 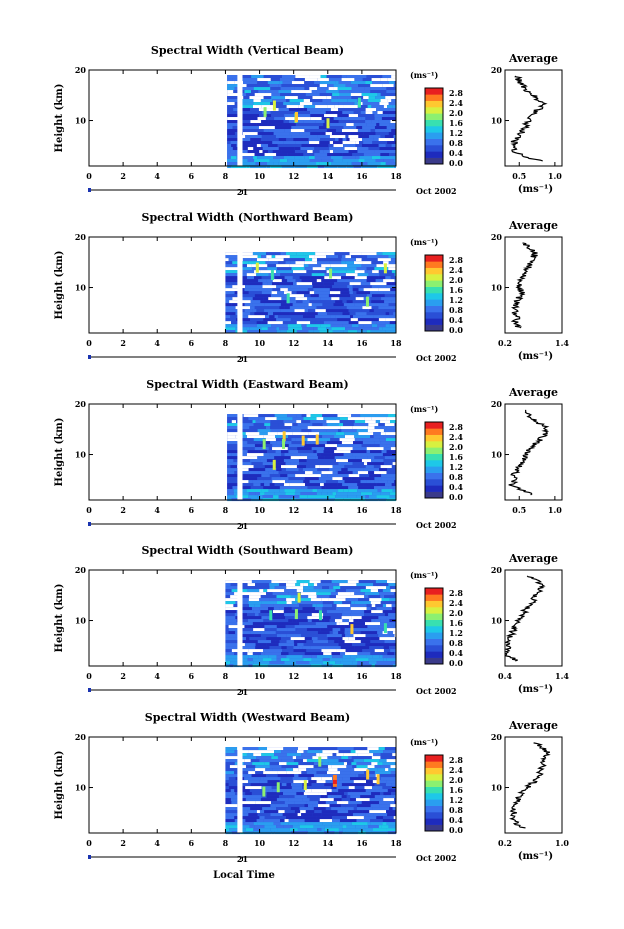 What do you see at coordinates (533, 58) in the screenshot?
I see `average-title: Average` at bounding box center [533, 58].